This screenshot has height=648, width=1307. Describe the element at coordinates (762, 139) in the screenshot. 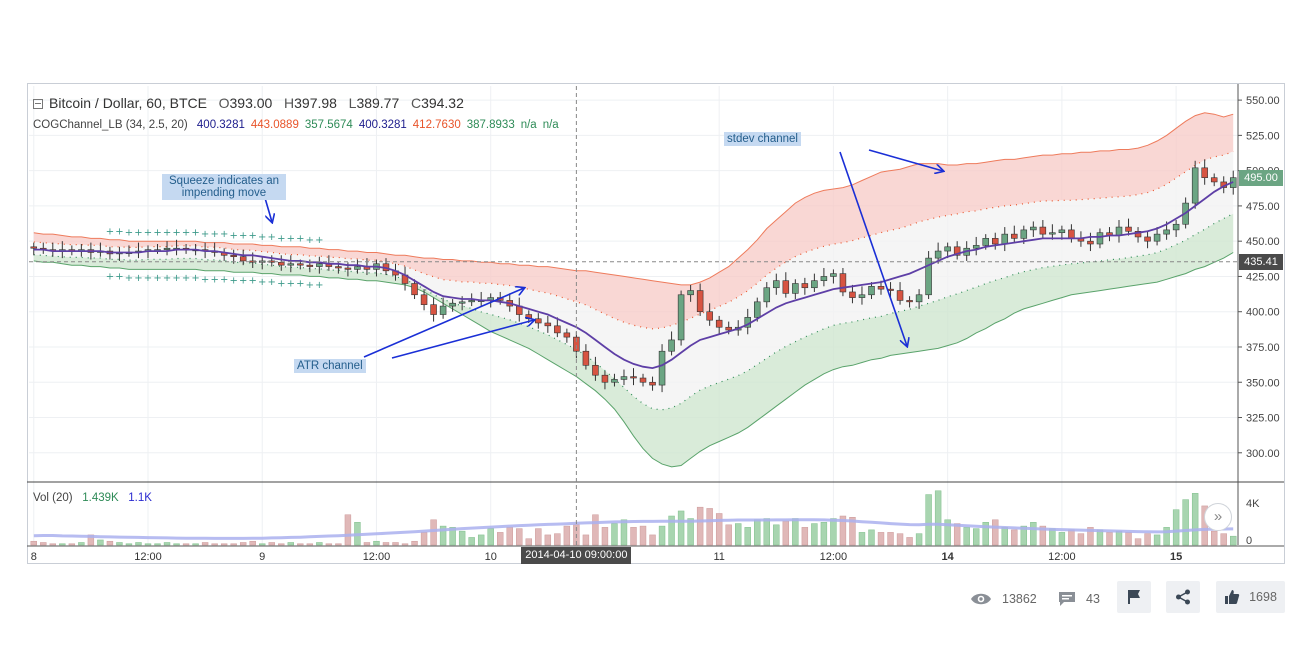

I see `annotation-stdev: stdev channel` at that location.